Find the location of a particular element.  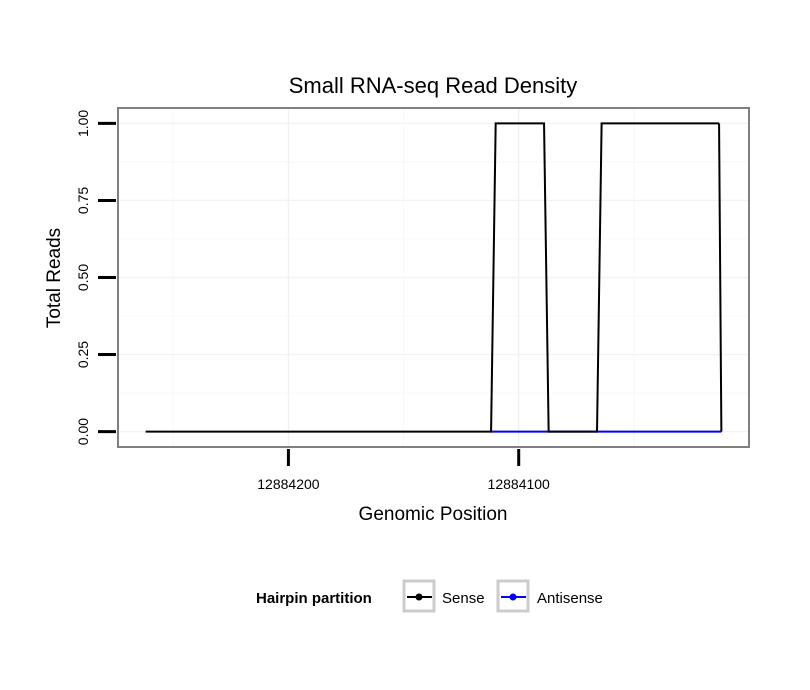

series-line-sense-drop is located at coordinates (720, 277).